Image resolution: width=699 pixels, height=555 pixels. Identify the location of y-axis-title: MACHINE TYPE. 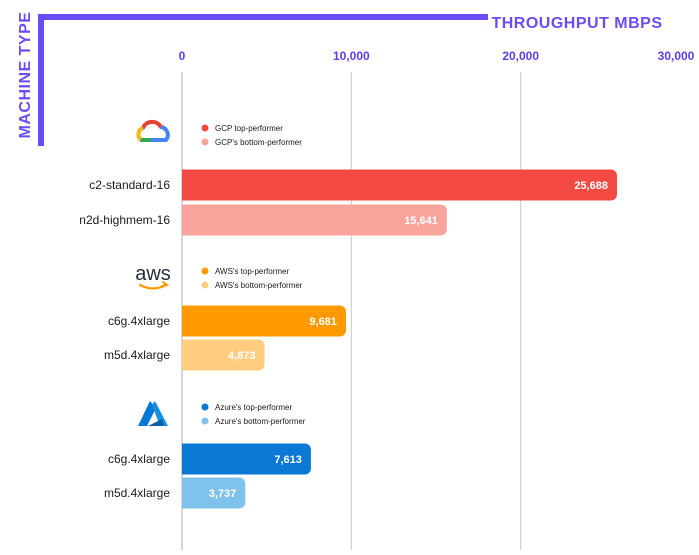
(25, 75).